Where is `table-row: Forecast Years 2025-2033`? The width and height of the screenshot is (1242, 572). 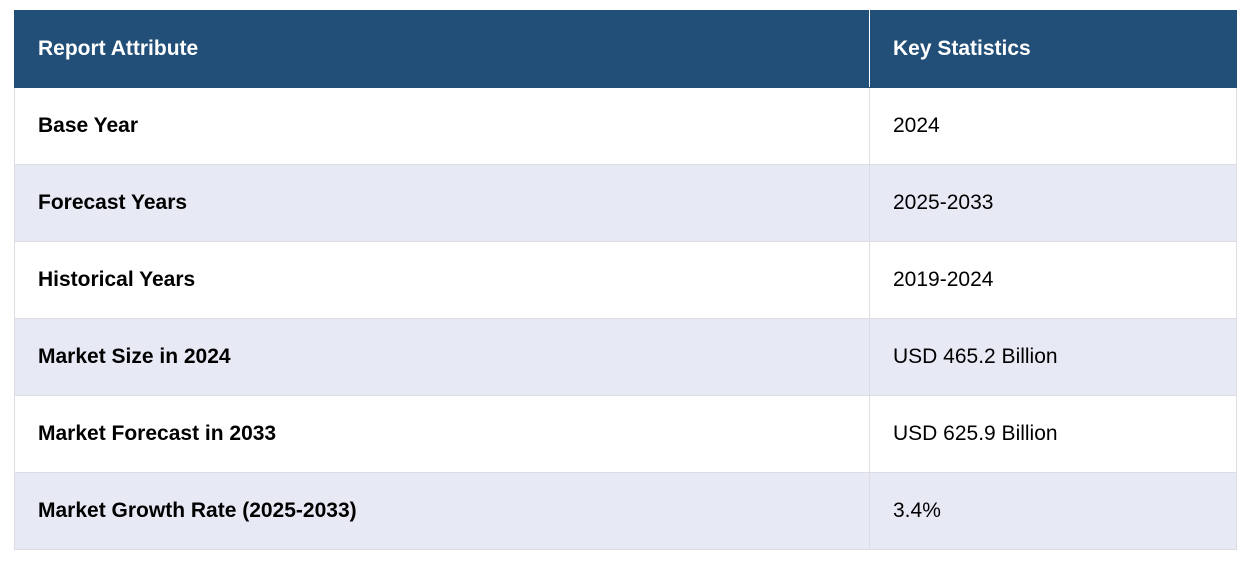 table-row: Forecast Years 2025-2033 is located at coordinates (625, 203).